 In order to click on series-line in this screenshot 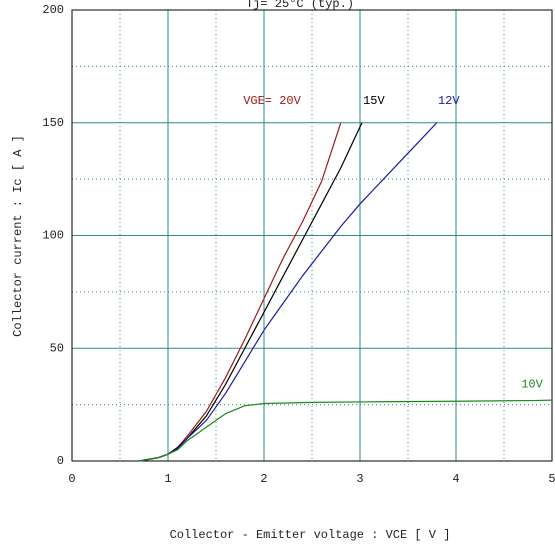, I will do `click(346, 430)`.